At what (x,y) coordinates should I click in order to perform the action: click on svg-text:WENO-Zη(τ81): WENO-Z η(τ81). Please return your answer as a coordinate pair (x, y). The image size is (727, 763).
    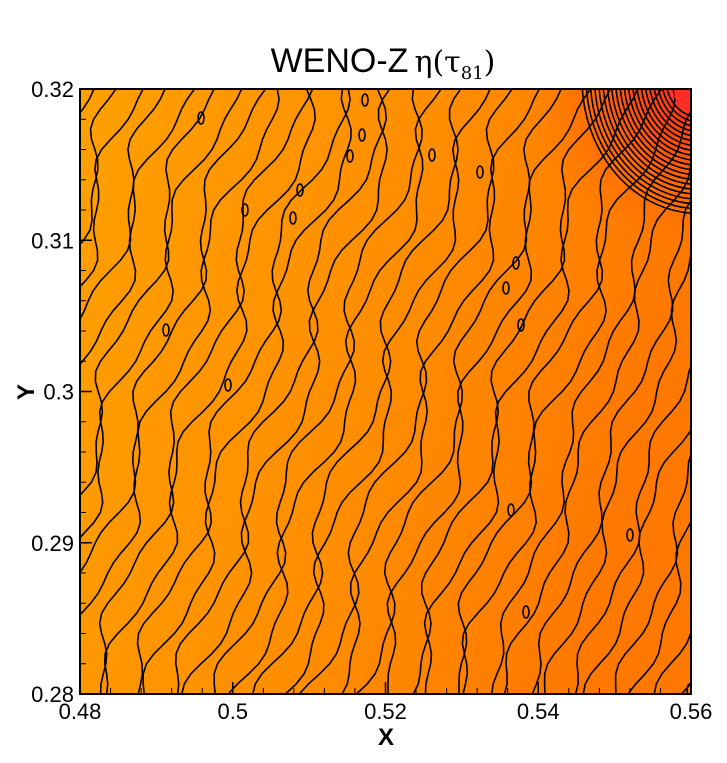
    Looking at the image, I should click on (383, 63).